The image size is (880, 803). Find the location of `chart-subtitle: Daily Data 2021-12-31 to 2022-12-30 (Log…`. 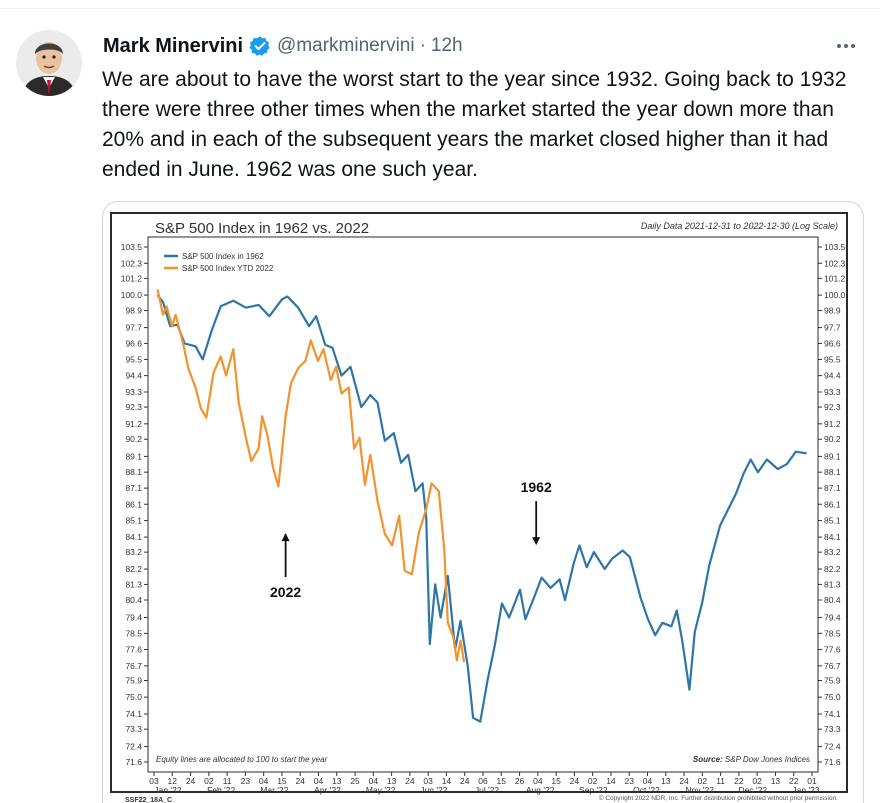

chart-subtitle: Daily Data 2021-12-31 to 2022-12-30 (Log… is located at coordinates (739, 226).